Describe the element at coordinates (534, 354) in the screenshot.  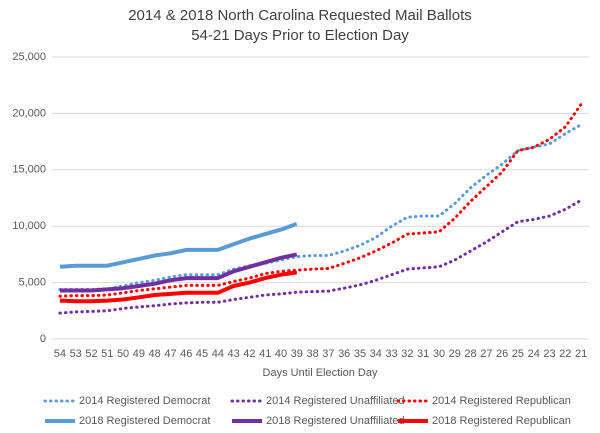
I see `x-tick-label: 24` at that location.